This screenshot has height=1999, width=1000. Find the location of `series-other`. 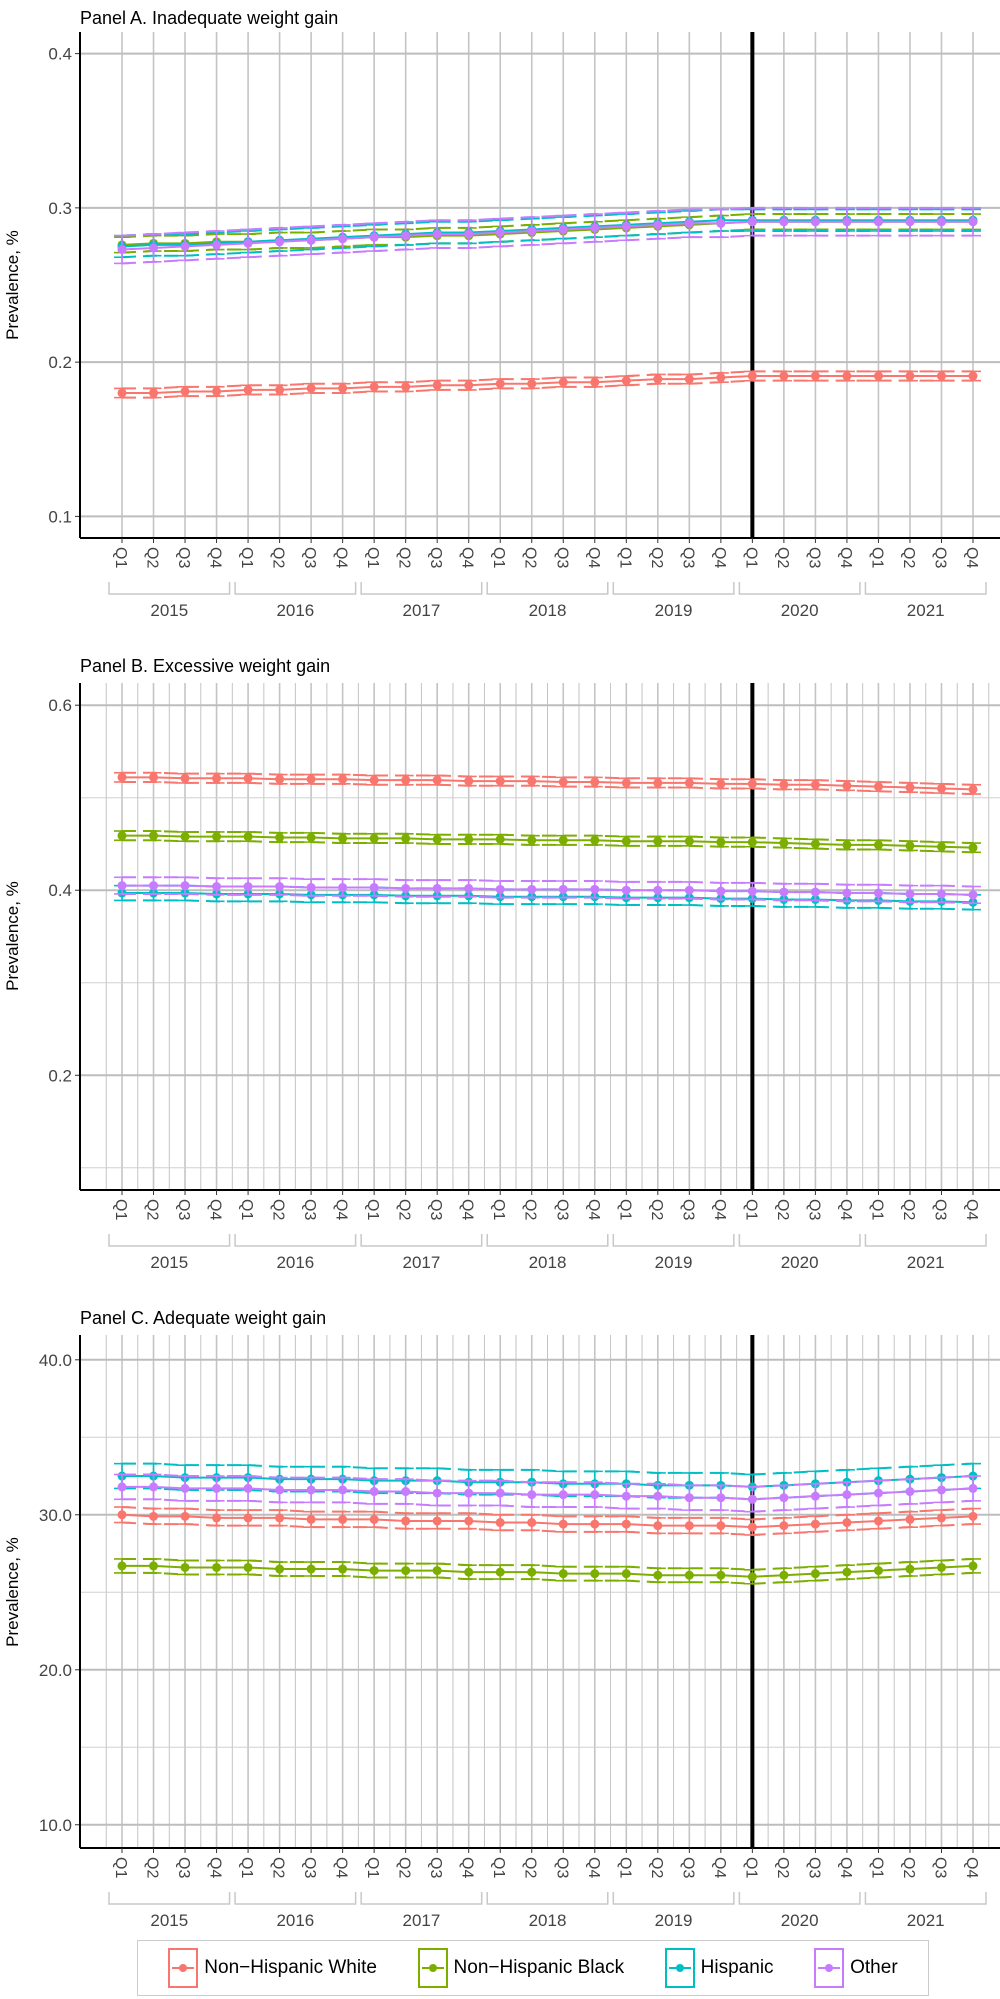

series-other is located at coordinates (547, 235).